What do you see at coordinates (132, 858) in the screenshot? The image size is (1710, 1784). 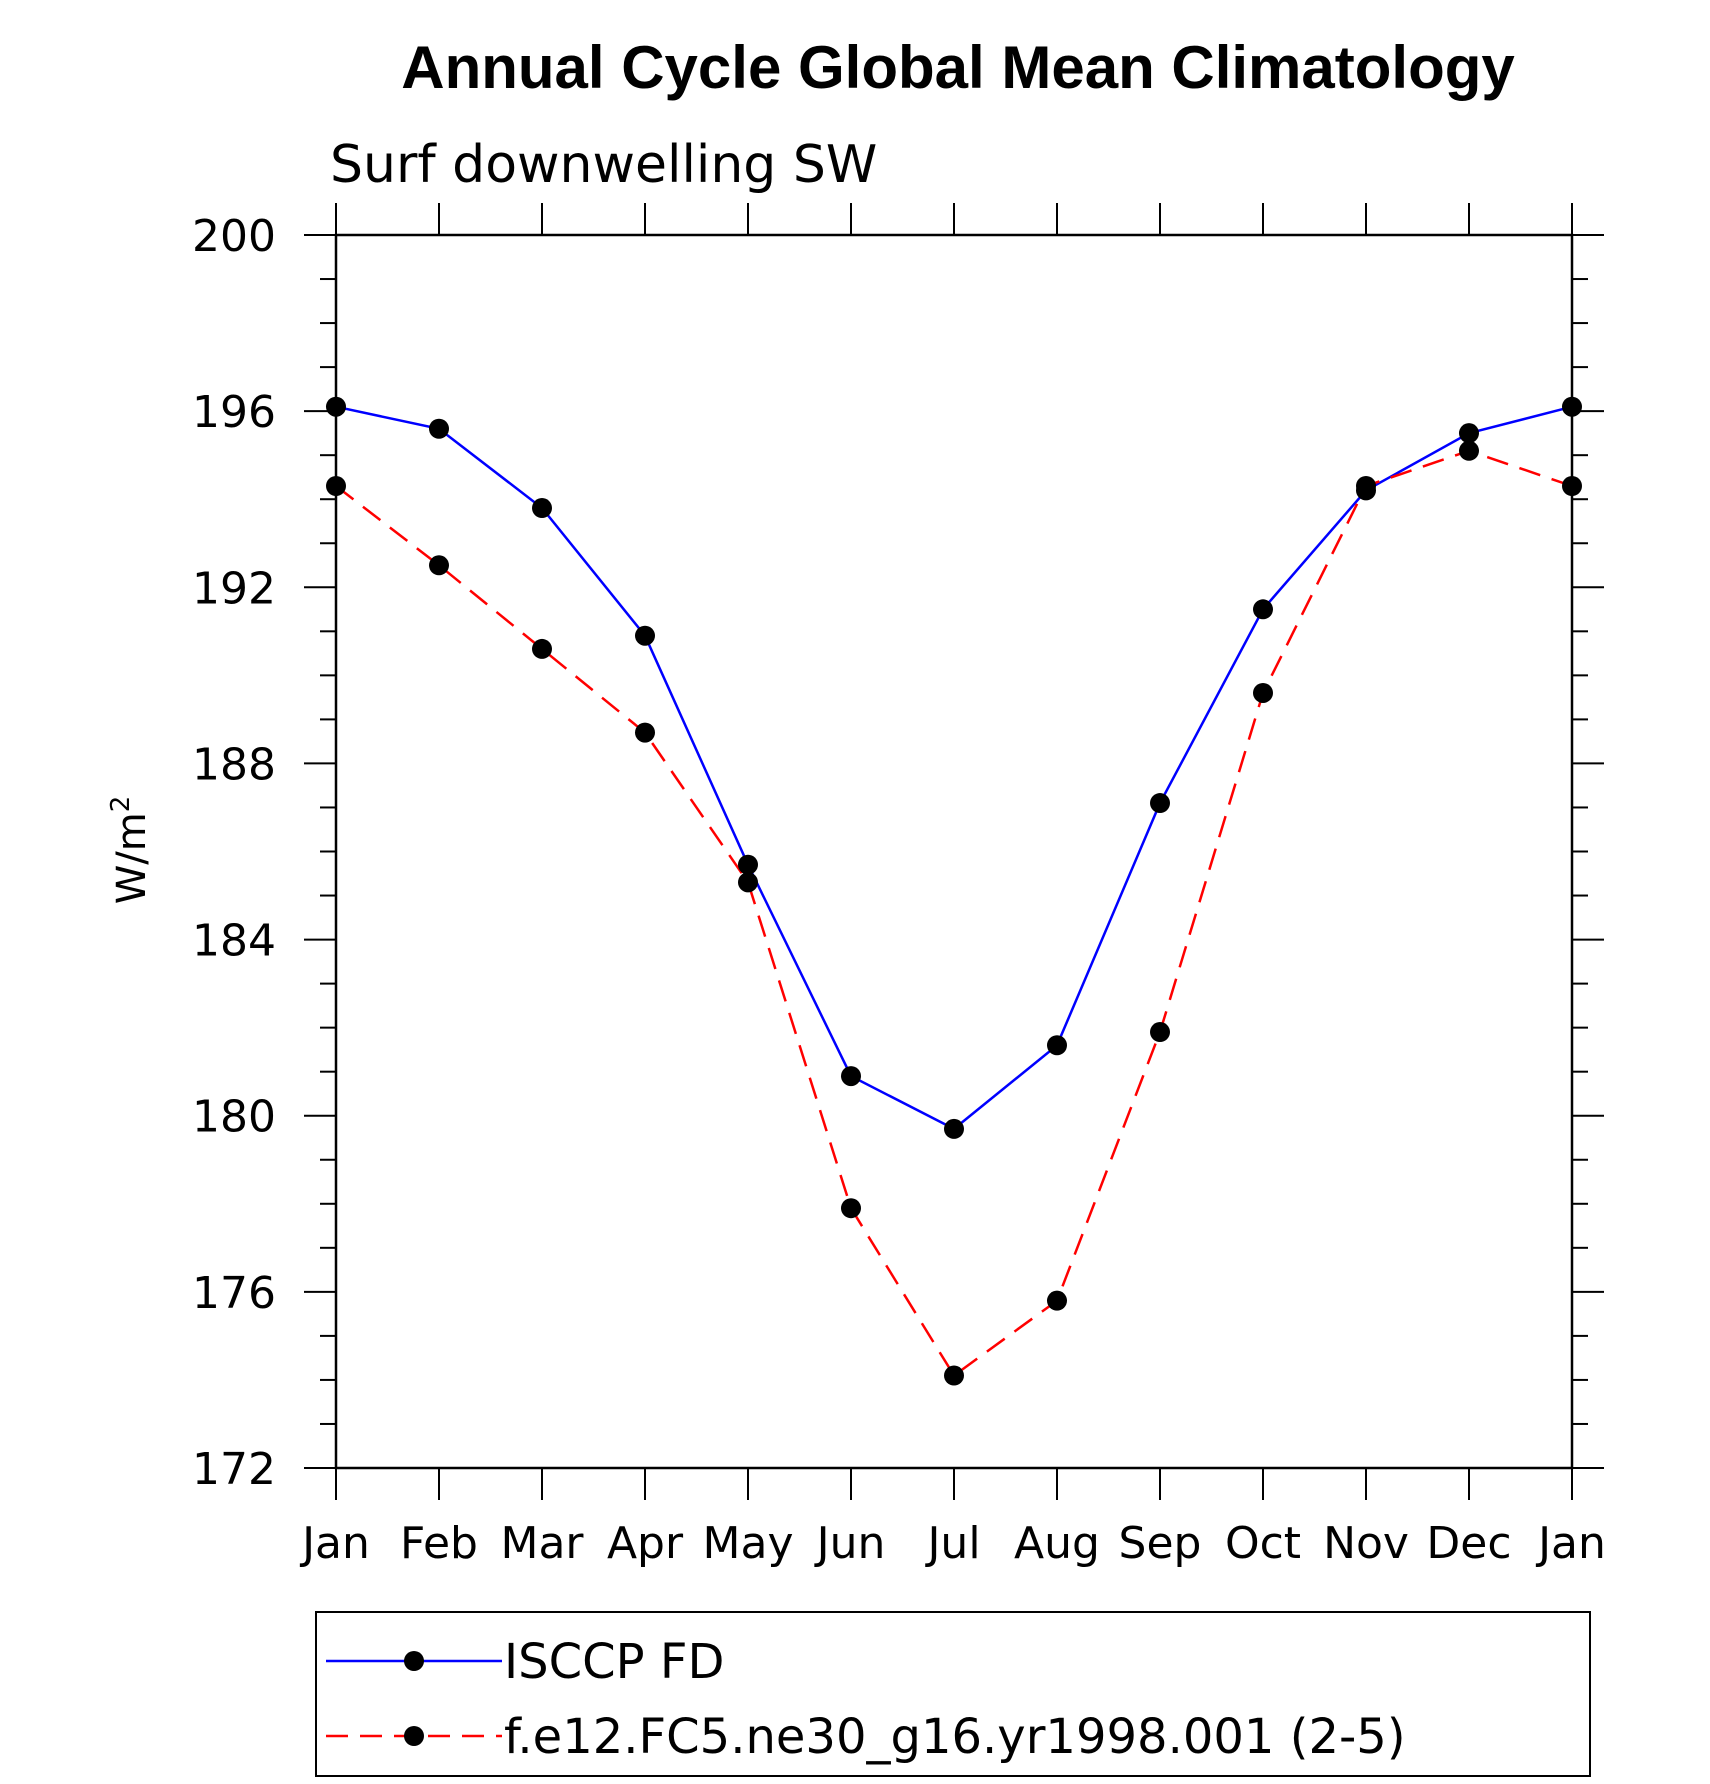 I see `y-axis-label-main: W/m` at bounding box center [132, 858].